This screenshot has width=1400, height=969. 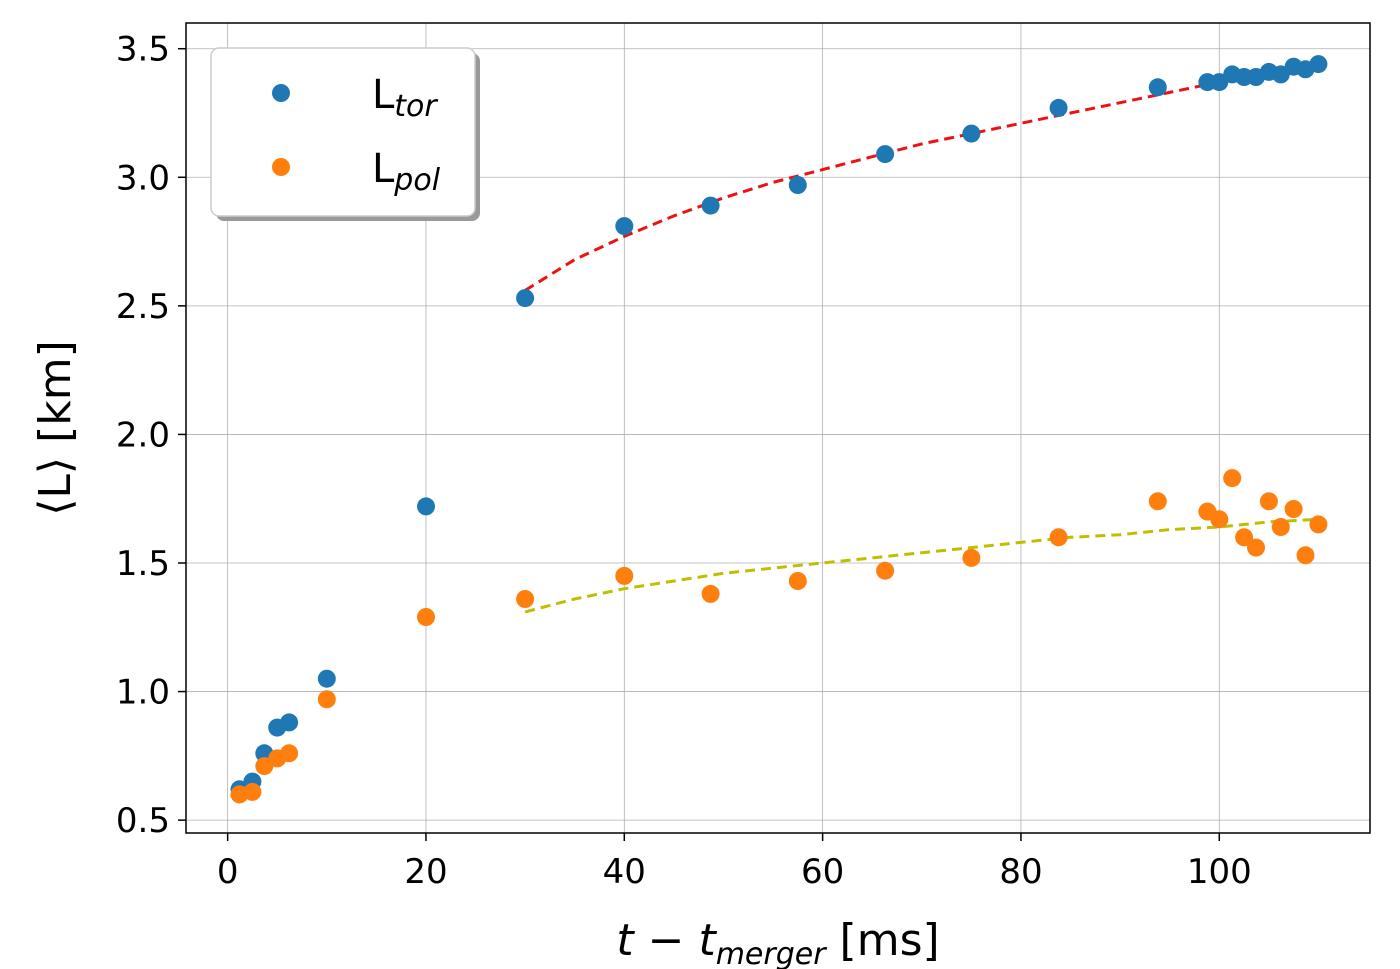 What do you see at coordinates (425, 872) in the screenshot?
I see `x-tick-label: 20` at bounding box center [425, 872].